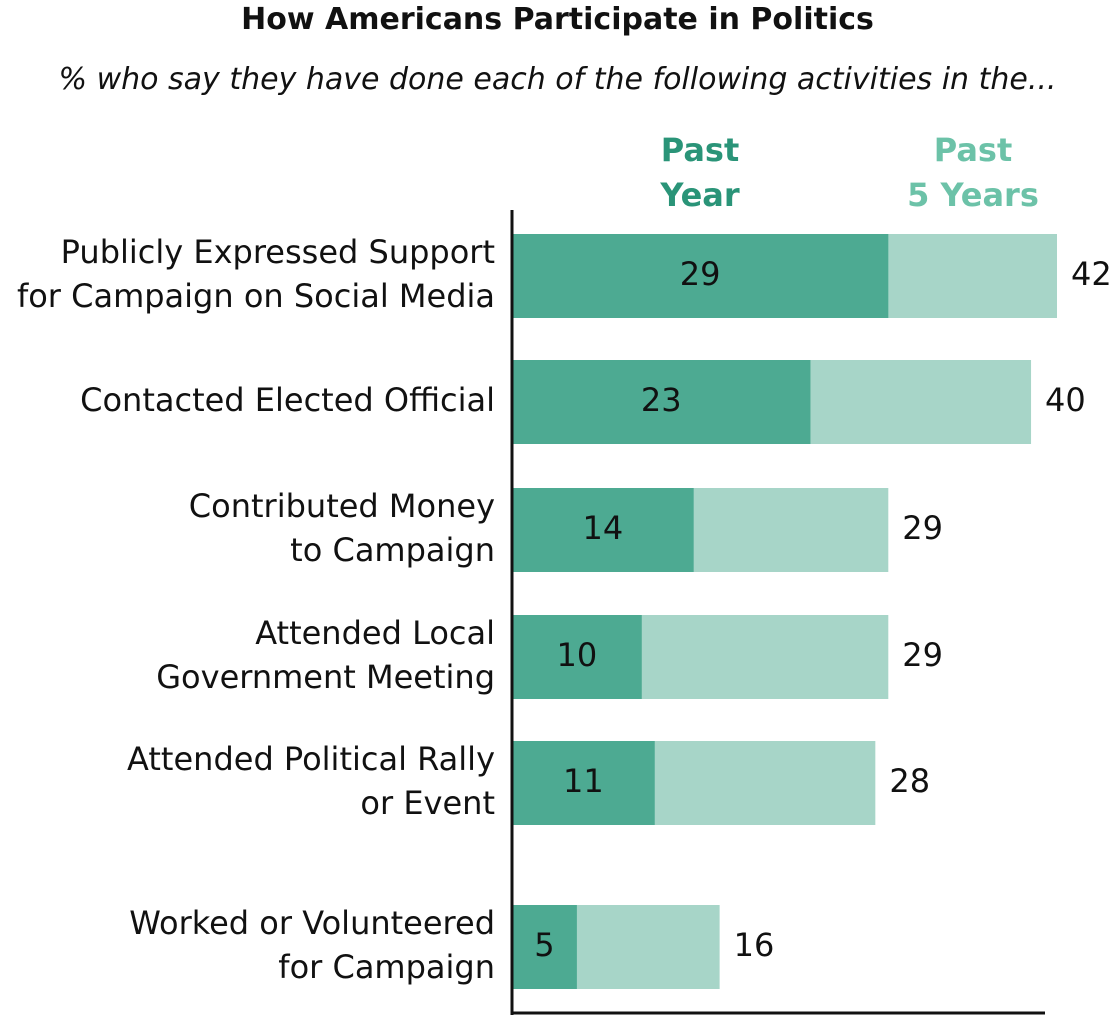 Image resolution: width=1115 pixels, height=1017 pixels. Describe the element at coordinates (909, 781) in the screenshot. I see `data-label: 28` at that location.